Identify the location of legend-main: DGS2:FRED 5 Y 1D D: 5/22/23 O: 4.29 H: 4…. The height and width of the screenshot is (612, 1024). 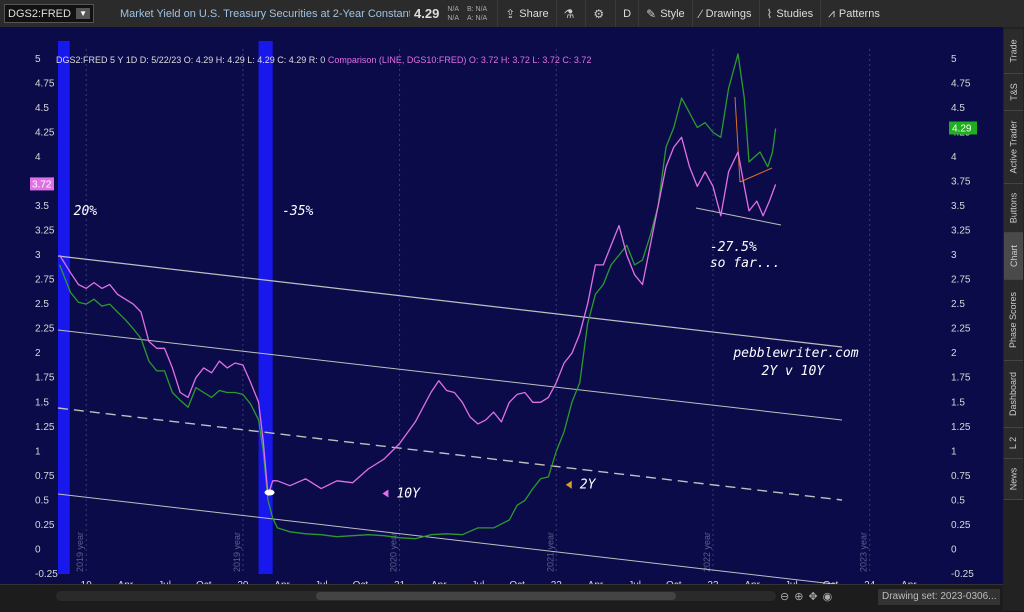
(191, 60).